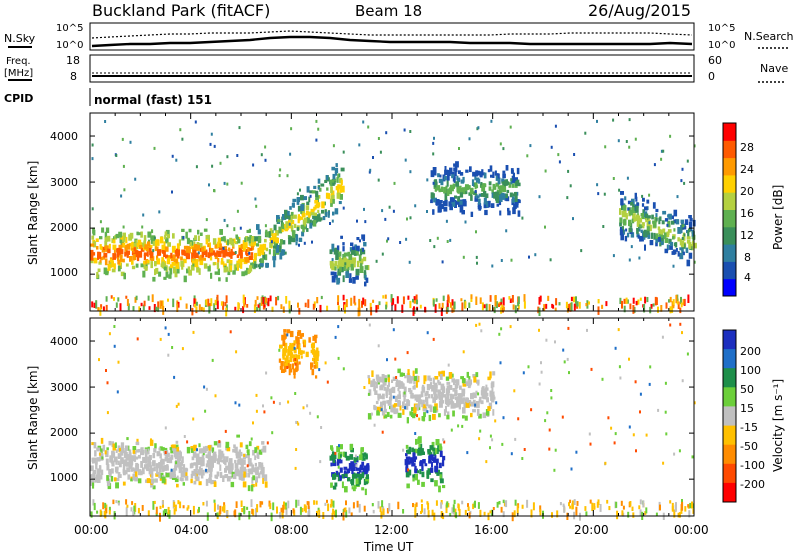  I want to click on velocity-cbar-tick-neg50: -50, so click(749, 446).